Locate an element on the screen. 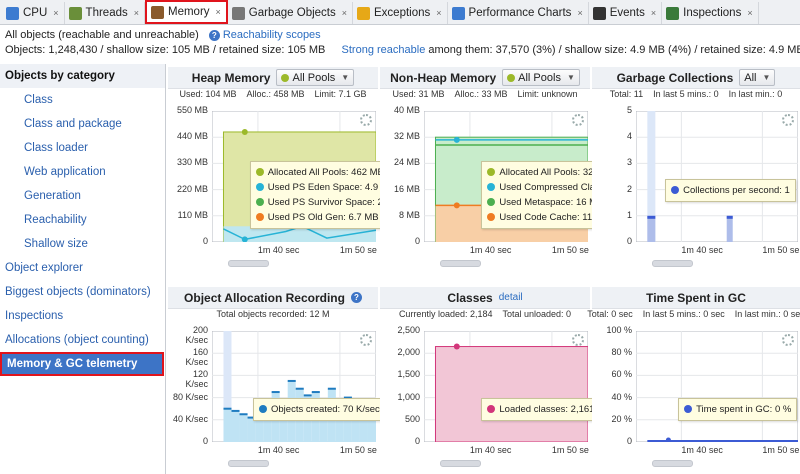 The height and width of the screenshot is (474, 800). y-tick-label: 110 MB is located at coordinates (192, 214).